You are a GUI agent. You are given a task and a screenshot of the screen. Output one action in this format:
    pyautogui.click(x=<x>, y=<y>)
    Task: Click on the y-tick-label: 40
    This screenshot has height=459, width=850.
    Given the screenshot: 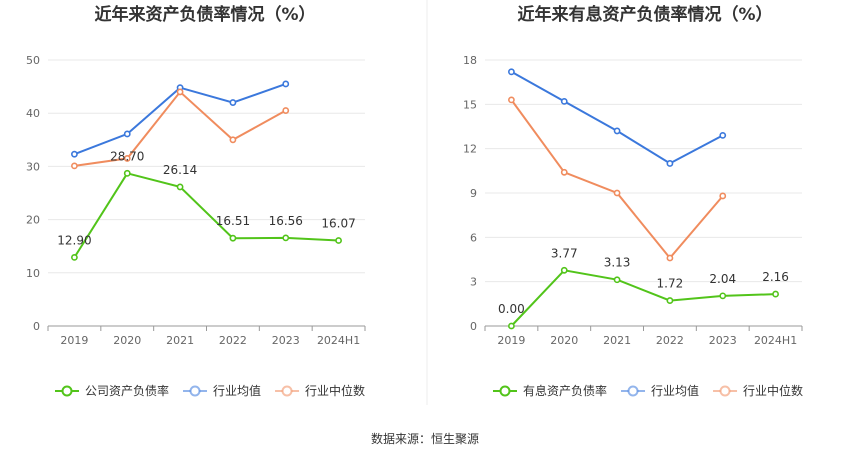 What is the action you would take?
    pyautogui.click(x=33, y=113)
    